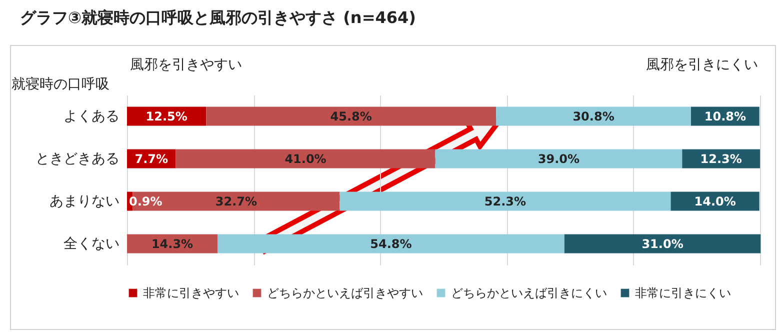 Image resolution: width=780 pixels, height=333 pixels. What do you see at coordinates (218, 18) in the screenshot?
I see `chart-title: グラフ③就寝時の口呼吸と風邪の引きやすさ (n=464)` at bounding box center [218, 18].